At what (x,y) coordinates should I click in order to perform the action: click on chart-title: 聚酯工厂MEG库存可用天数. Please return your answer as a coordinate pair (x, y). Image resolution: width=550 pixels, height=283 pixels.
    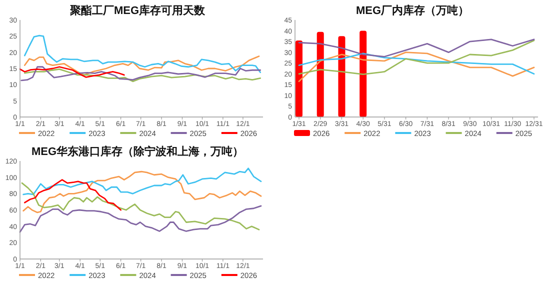
    Looking at the image, I should click on (137, 10).